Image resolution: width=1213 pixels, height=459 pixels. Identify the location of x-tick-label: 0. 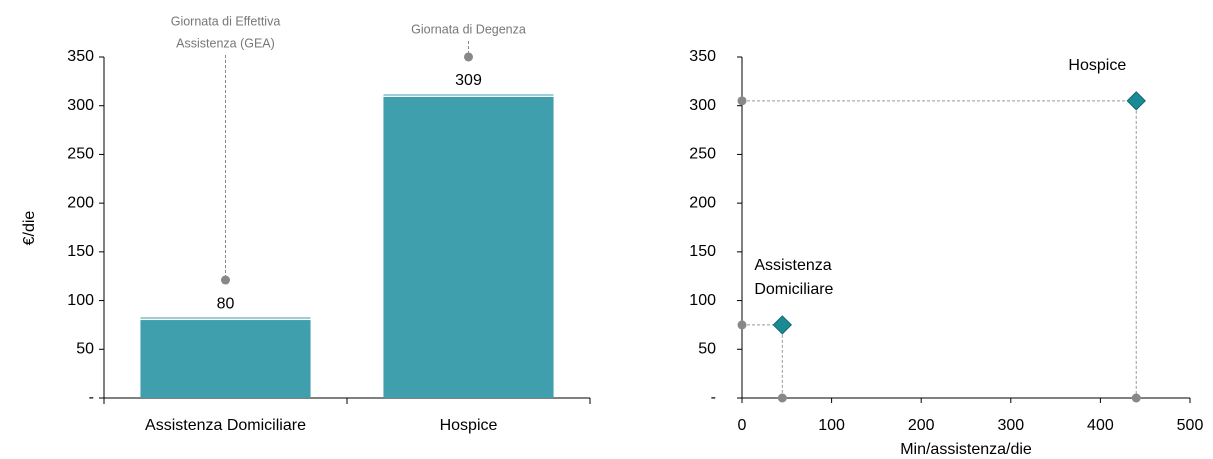
(742, 425).